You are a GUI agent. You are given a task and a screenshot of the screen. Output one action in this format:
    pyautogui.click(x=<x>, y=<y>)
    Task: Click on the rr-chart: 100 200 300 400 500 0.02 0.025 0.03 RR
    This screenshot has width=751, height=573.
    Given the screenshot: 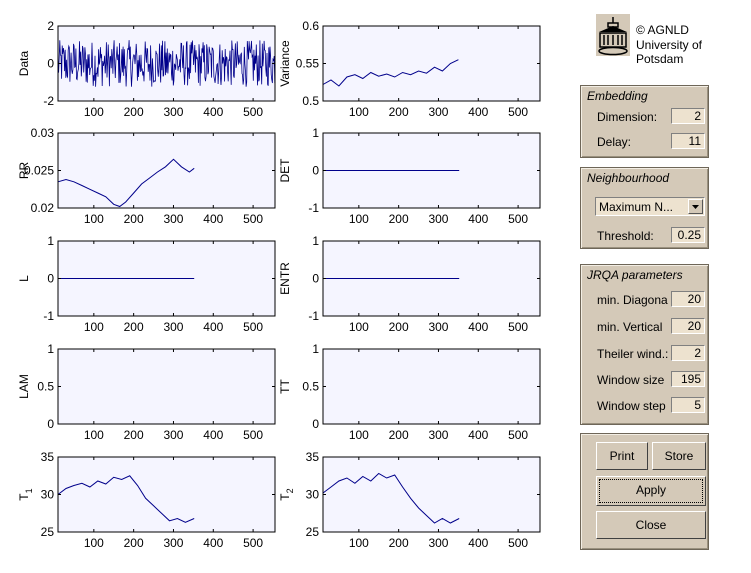 What is the action you would take?
    pyautogui.click(x=146, y=176)
    